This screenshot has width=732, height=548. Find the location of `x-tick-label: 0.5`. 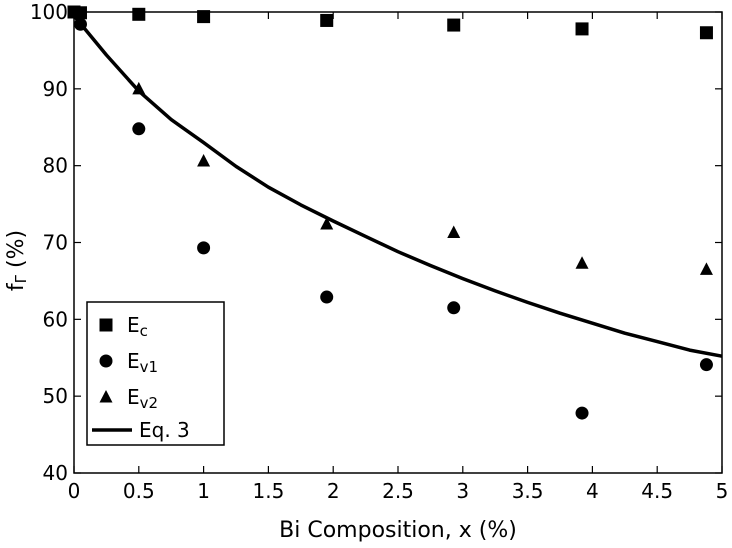

x-tick-label: 0.5 is located at coordinates (139, 491).